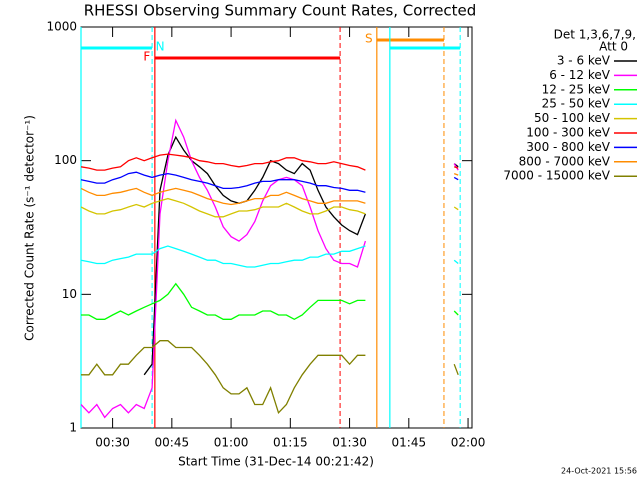 Image resolution: width=640 pixels, height=480 pixels. What do you see at coordinates (613, 47) in the screenshot?
I see `legend-header: Att 0` at bounding box center [613, 47].